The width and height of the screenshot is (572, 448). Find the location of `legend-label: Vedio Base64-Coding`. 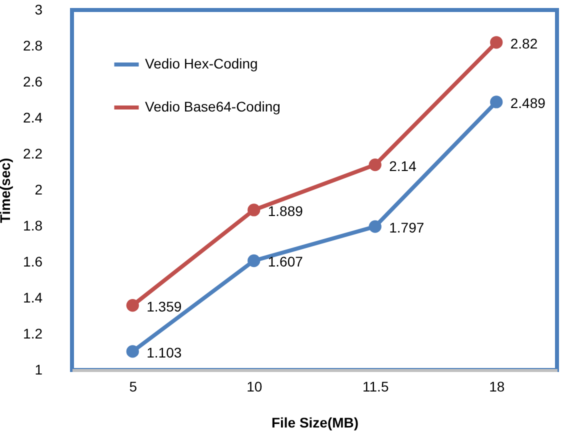

legend-label: Vedio Base64-Coding is located at coordinates (212, 106).